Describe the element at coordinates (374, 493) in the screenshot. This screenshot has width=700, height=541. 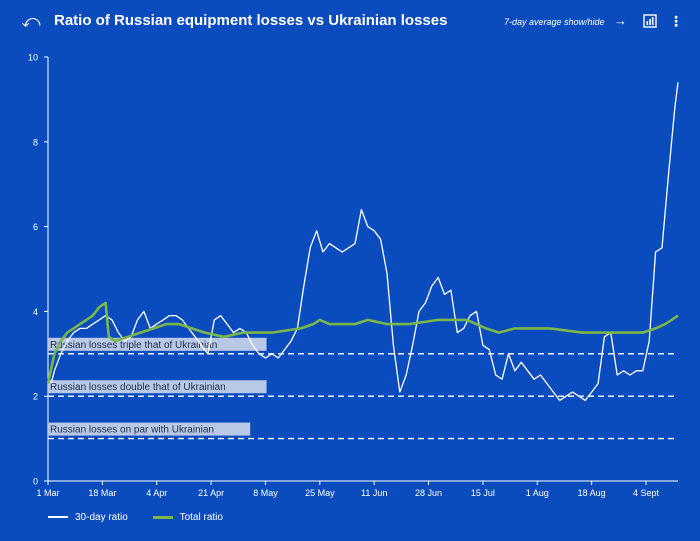
I see `x-tick-label: 11 Jun` at that location.